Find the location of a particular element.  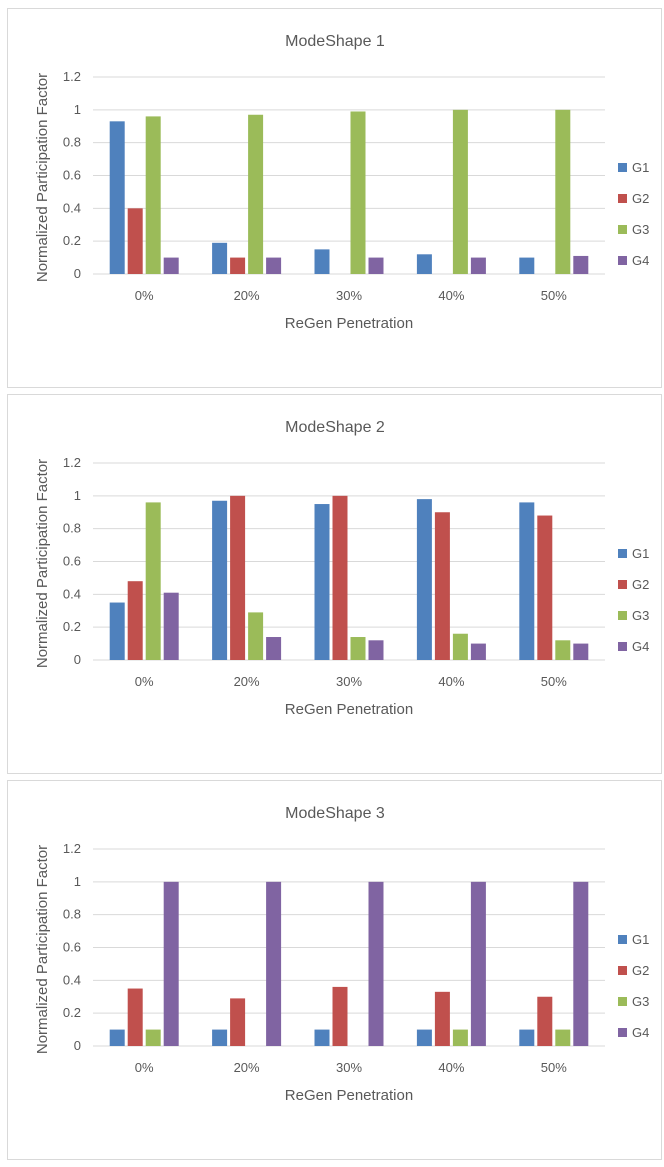

y-axis-label: Normalized Participation Factor is located at coordinates (42, 949).